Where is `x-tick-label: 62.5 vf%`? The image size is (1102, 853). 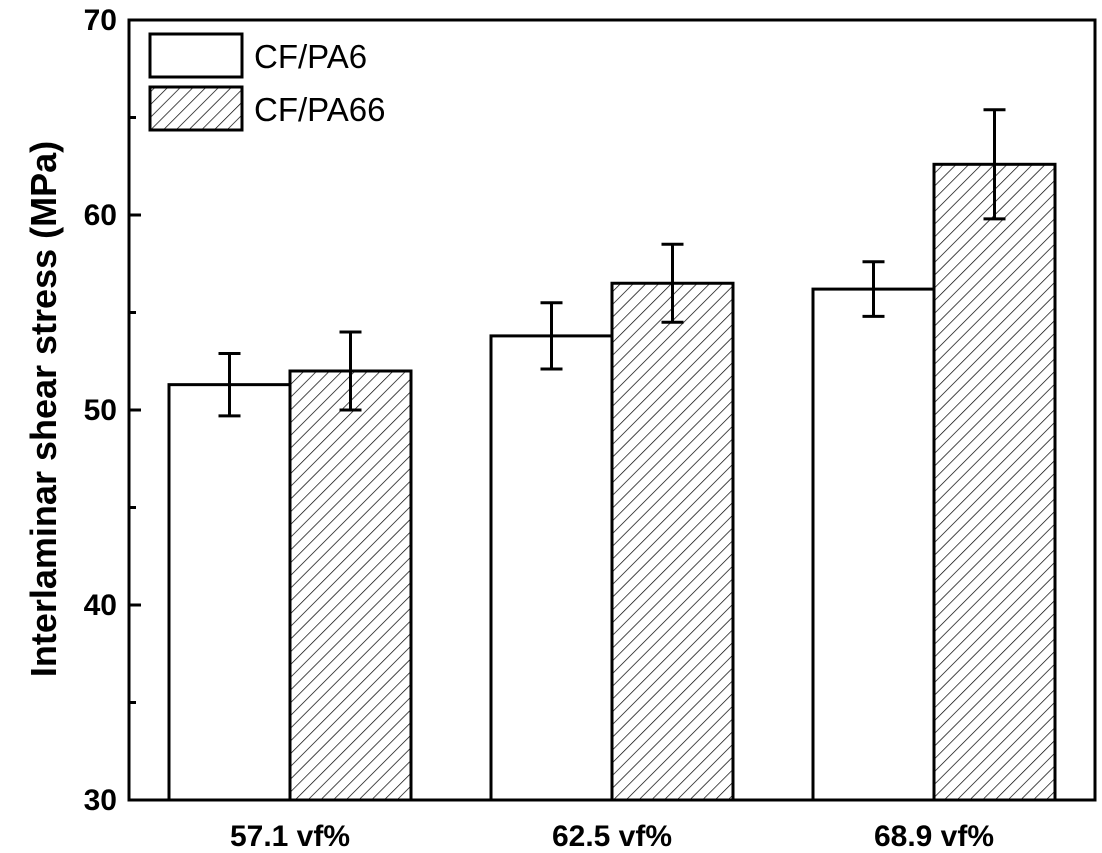 x-tick-label: 62.5 vf% is located at coordinates (612, 836).